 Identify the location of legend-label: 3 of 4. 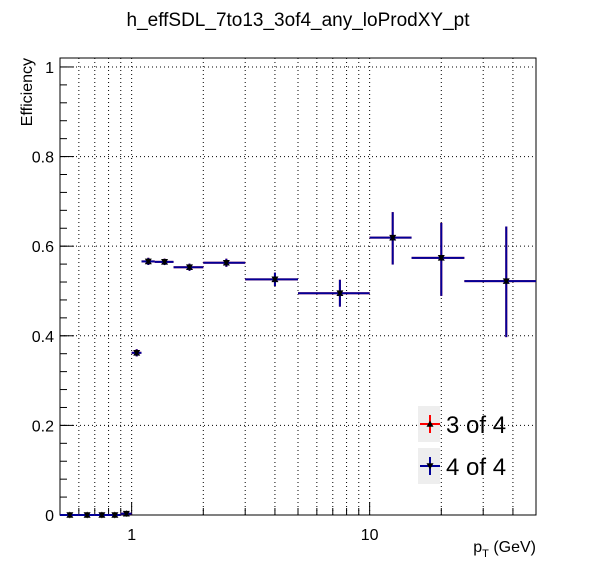
(476, 425).